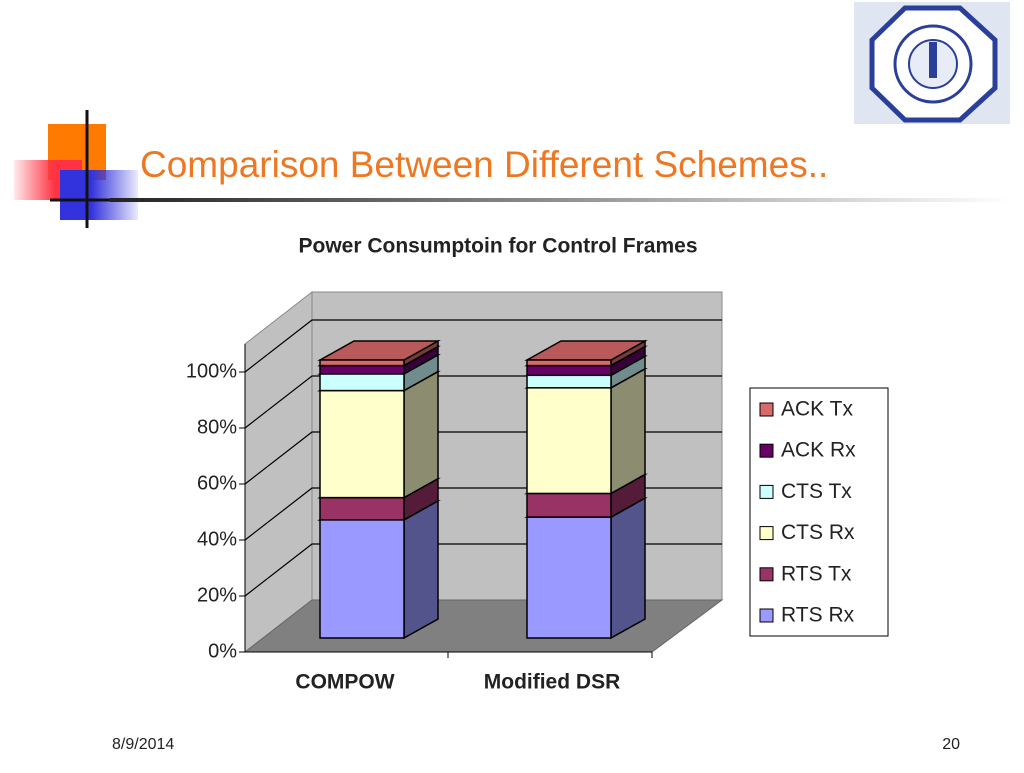 The height and width of the screenshot is (773, 1024). Describe the element at coordinates (211, 371) in the screenshot. I see `y-tick-label: 100%` at that location.